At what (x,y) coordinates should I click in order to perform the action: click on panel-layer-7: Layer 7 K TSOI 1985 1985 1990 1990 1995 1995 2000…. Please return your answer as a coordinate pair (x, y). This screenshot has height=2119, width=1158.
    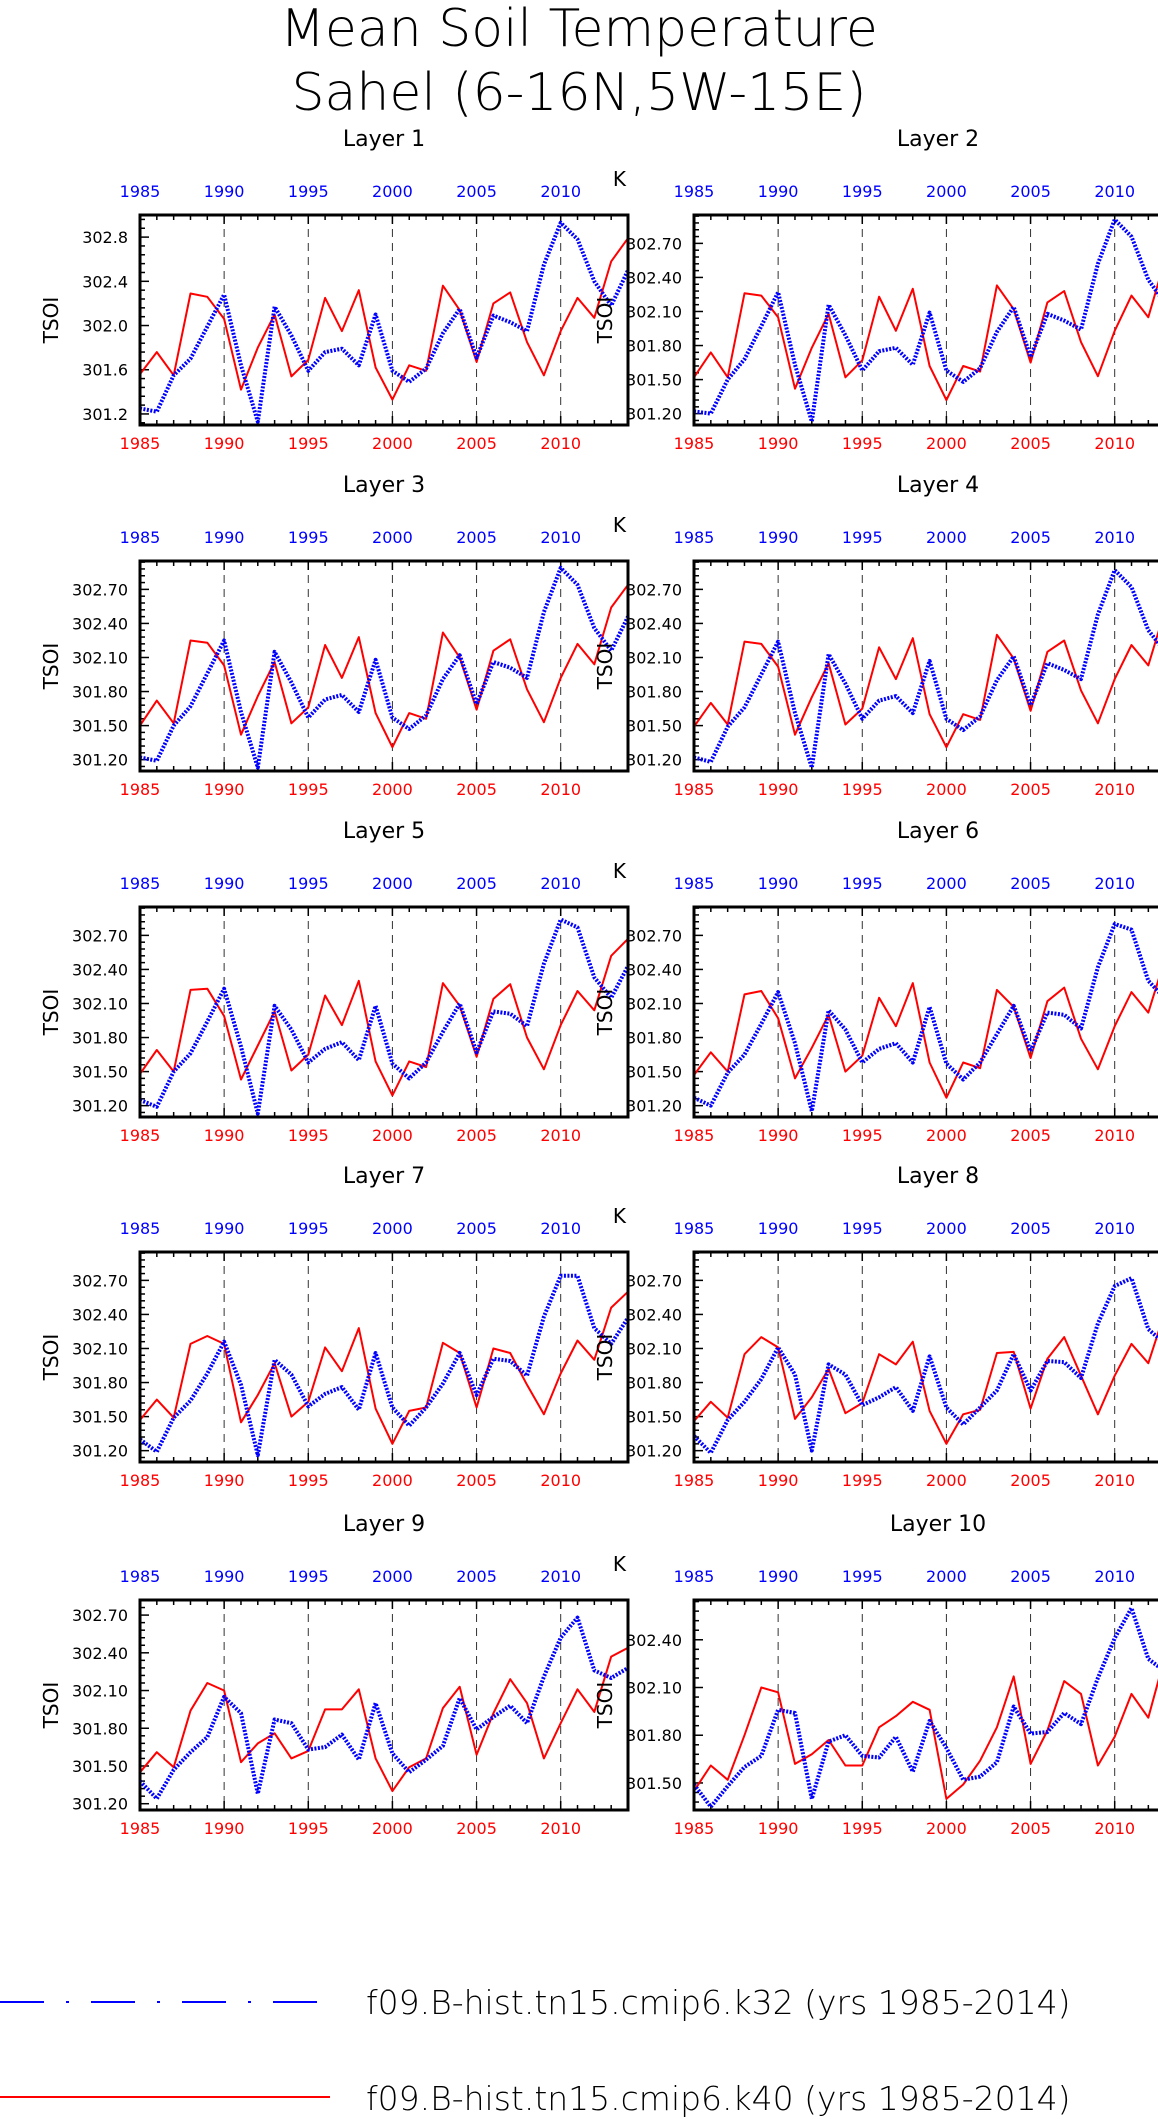
    Looking at the image, I should click on (334, 1327).